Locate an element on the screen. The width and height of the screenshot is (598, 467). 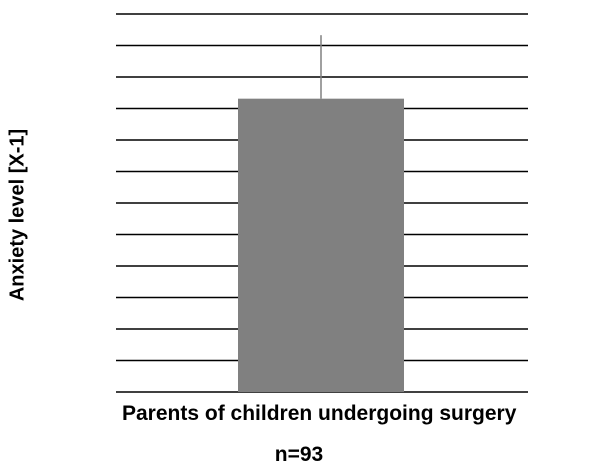
sample-size-label: n=93 is located at coordinates (299, 454).